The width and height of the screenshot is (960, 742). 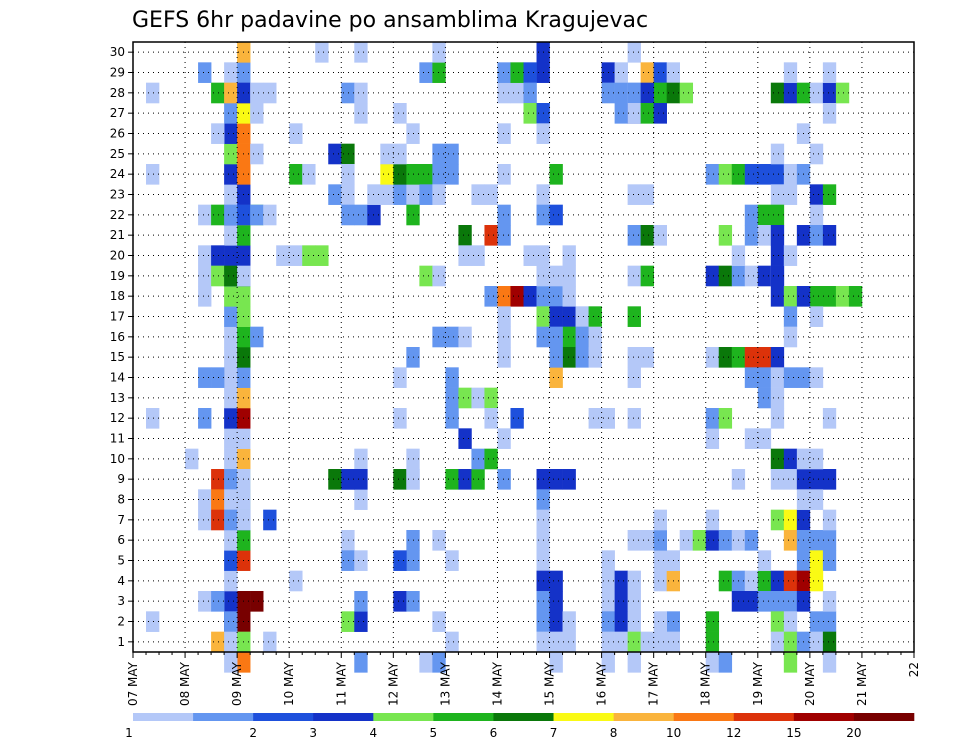 What do you see at coordinates (133, 683) in the screenshot?
I see `x-tick-label: 07 MAY` at bounding box center [133, 683].